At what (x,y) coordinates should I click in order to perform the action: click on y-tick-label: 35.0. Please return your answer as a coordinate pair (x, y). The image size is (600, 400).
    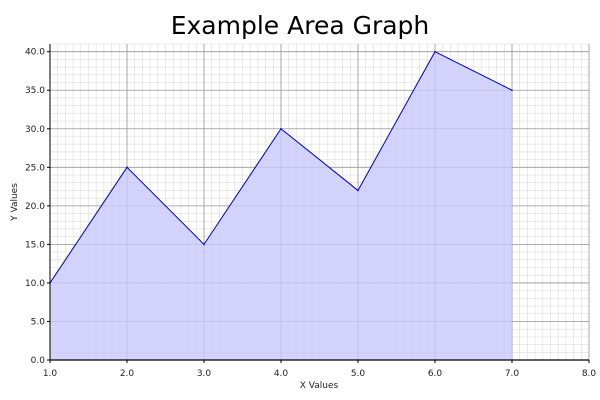
    Looking at the image, I should click on (35, 91).